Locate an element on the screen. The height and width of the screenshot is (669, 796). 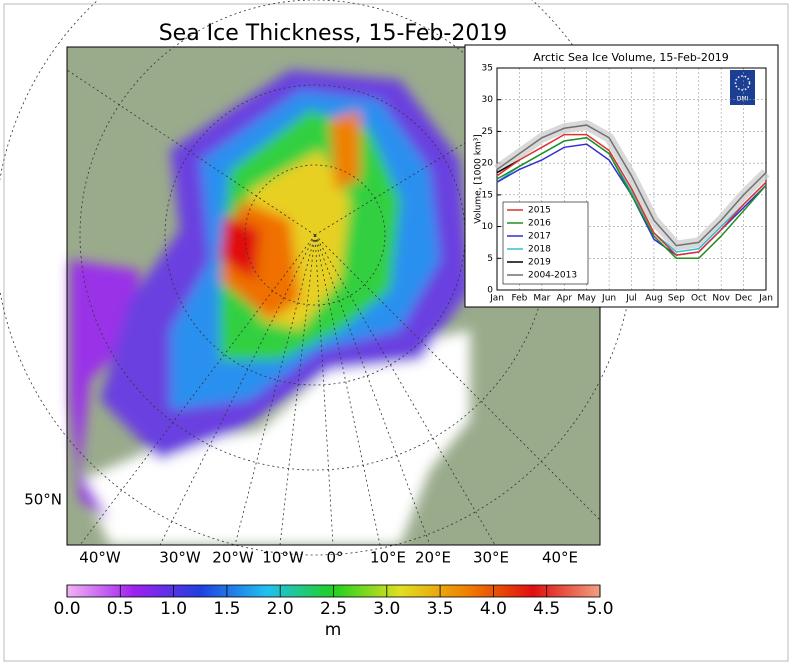
y-tick-label: 20 is located at coordinates (488, 164).